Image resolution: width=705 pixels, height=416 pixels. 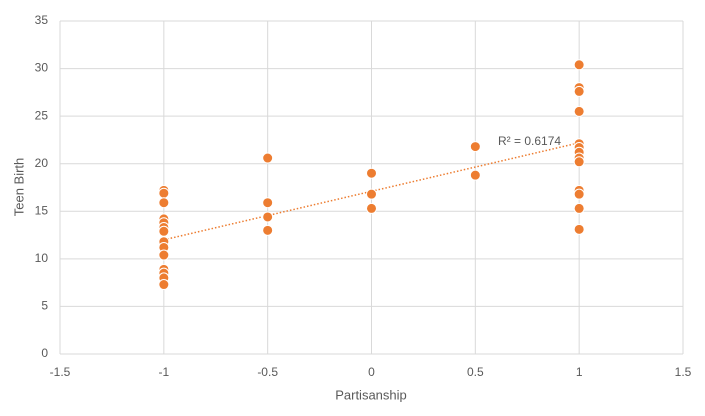 What do you see at coordinates (42, 210) in the screenshot?
I see `y-tick-label: 15` at bounding box center [42, 210].